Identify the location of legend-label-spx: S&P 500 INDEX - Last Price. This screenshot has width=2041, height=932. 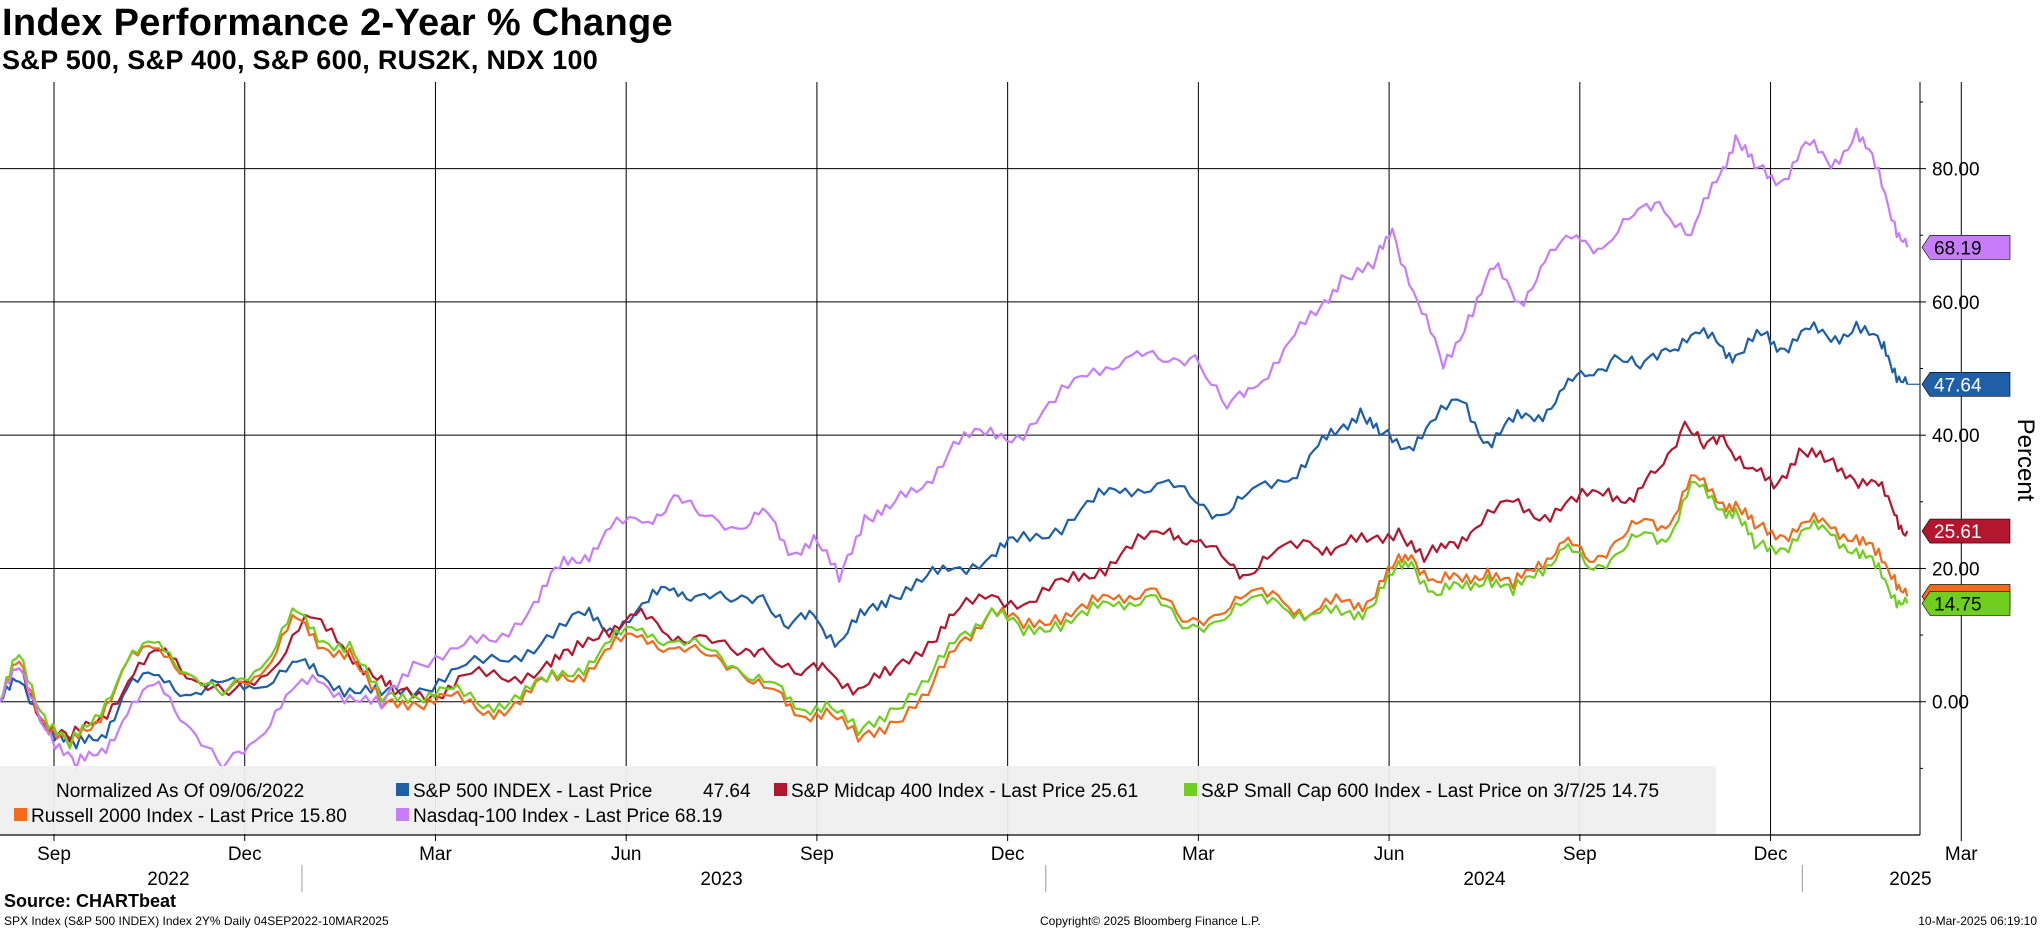
(532, 791).